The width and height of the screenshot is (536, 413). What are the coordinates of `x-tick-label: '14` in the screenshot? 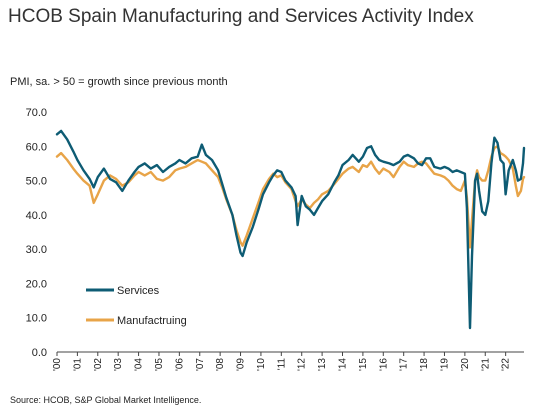 It's located at (343, 364).